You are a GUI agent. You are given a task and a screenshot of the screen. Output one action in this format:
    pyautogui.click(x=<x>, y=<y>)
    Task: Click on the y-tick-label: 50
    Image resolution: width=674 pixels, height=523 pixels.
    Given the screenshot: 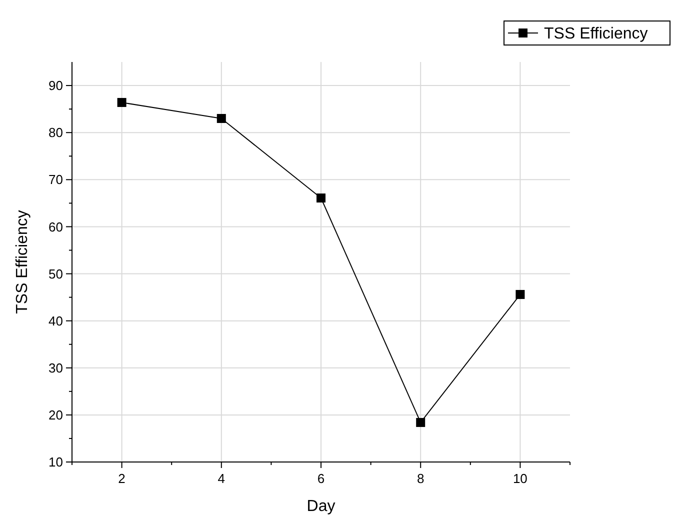 What is the action you would take?
    pyautogui.click(x=55, y=274)
    